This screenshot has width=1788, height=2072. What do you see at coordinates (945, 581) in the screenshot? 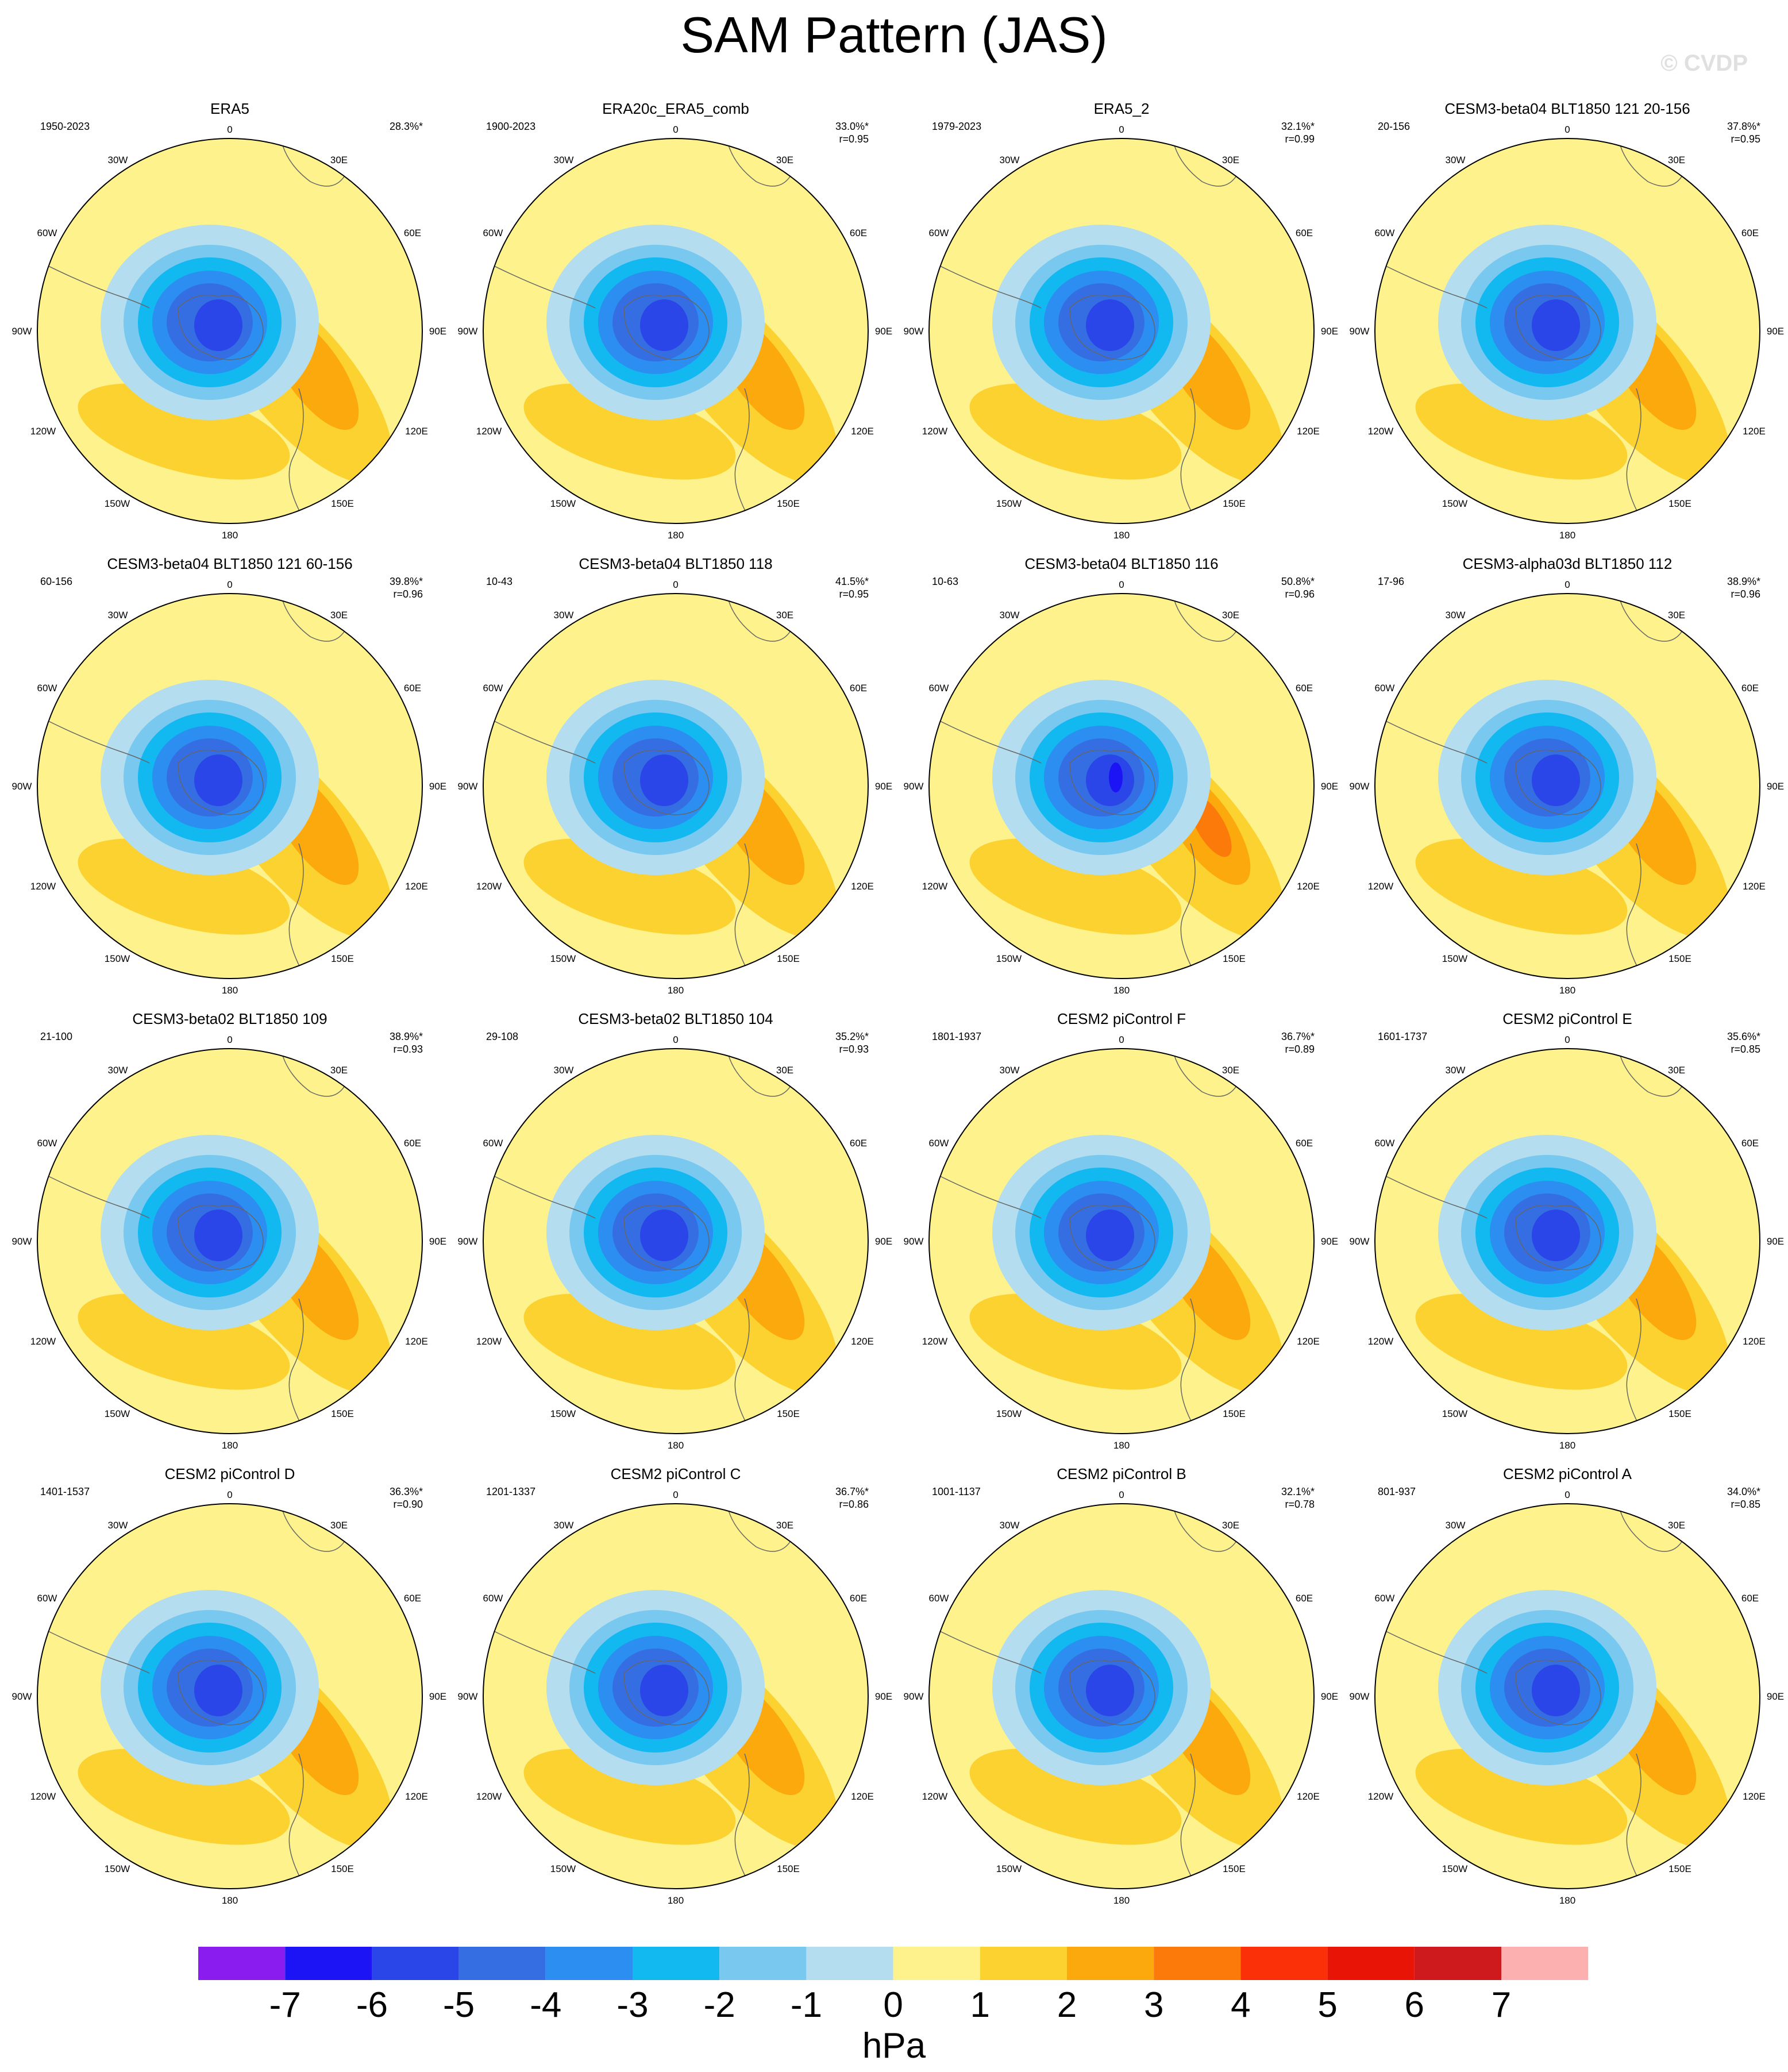
I see `panel-period: 10-63` at bounding box center [945, 581].